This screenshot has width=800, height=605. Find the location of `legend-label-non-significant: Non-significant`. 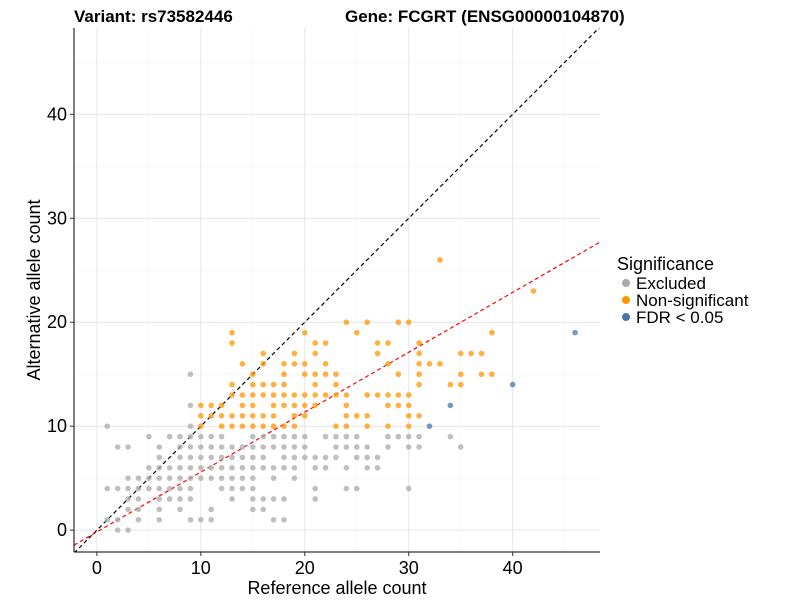

legend-label-non-significant: Non-significant is located at coordinates (692, 300).